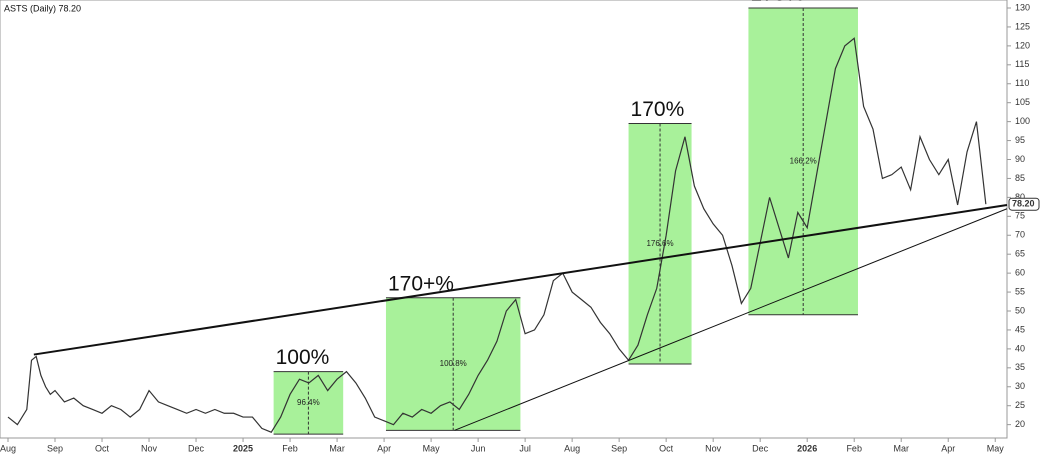 The height and width of the screenshot is (455, 1047). Describe the element at coordinates (659, 243) in the screenshot. I see `box-inner: 176.6%` at that location.